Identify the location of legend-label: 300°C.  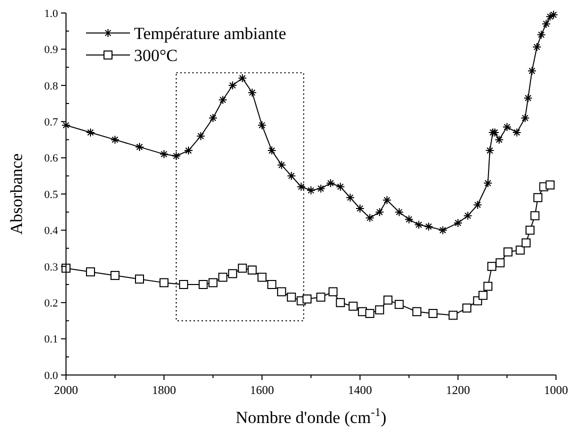
(156, 55).